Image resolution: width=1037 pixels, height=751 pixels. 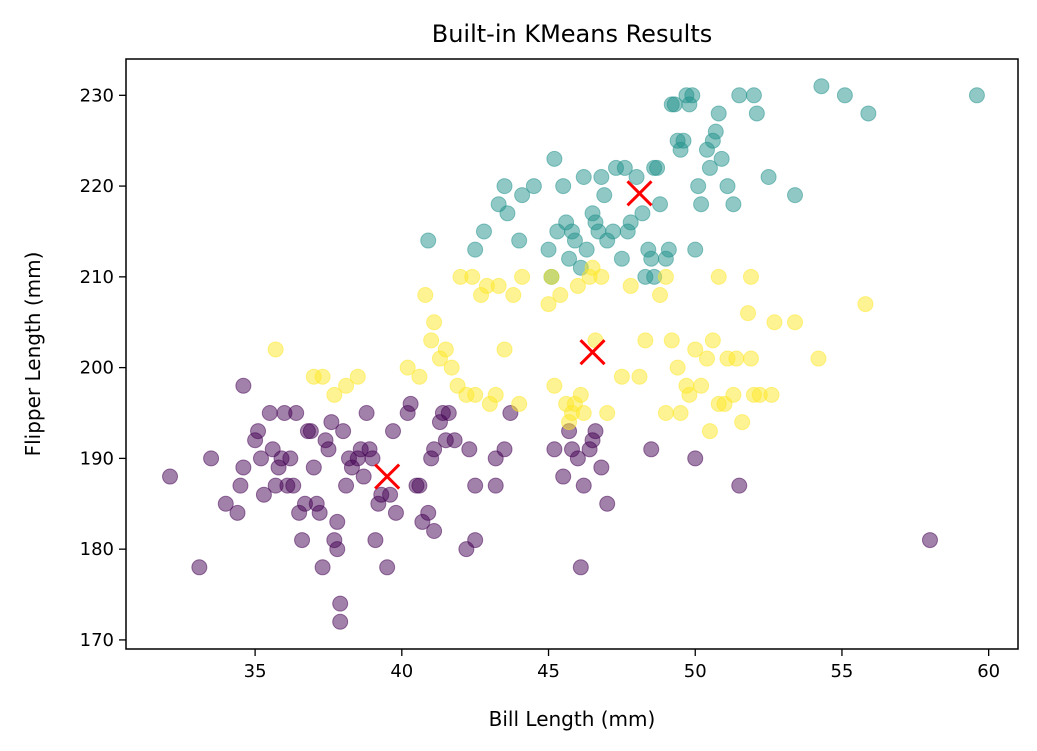 I want to click on x-tick-label: 40, so click(x=401, y=671).